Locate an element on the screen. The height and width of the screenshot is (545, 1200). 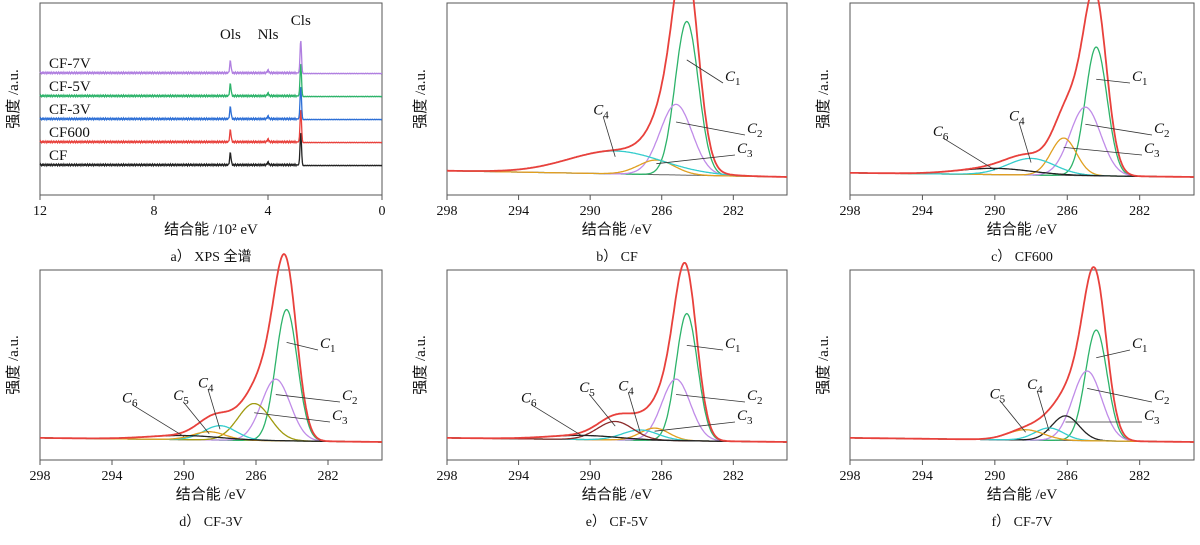
panel-caption: a） XPS 全谱 is located at coordinates (211, 256).